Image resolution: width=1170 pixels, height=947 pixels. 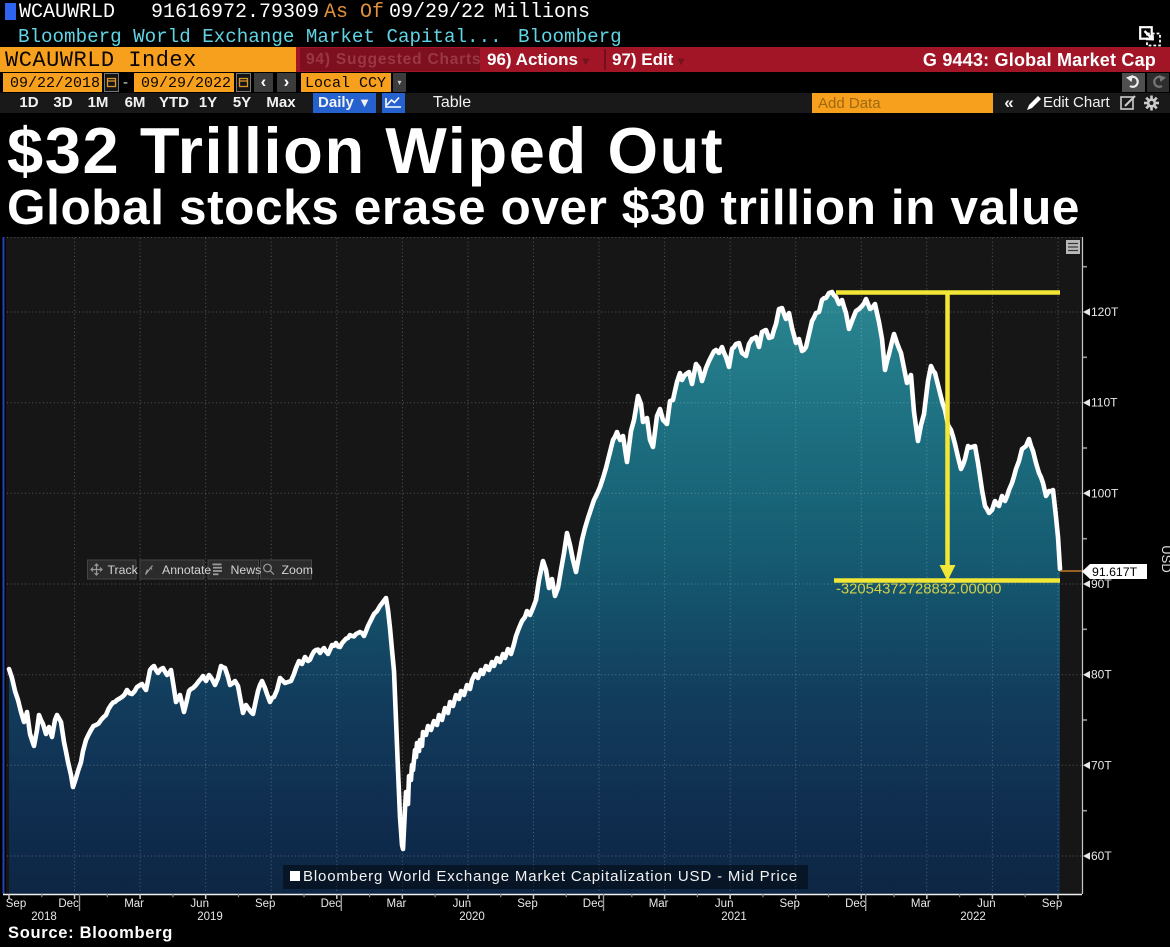 What do you see at coordinates (918, 590) in the screenshot?
I see `svg-text: -32054372728832.00000` at bounding box center [918, 590].